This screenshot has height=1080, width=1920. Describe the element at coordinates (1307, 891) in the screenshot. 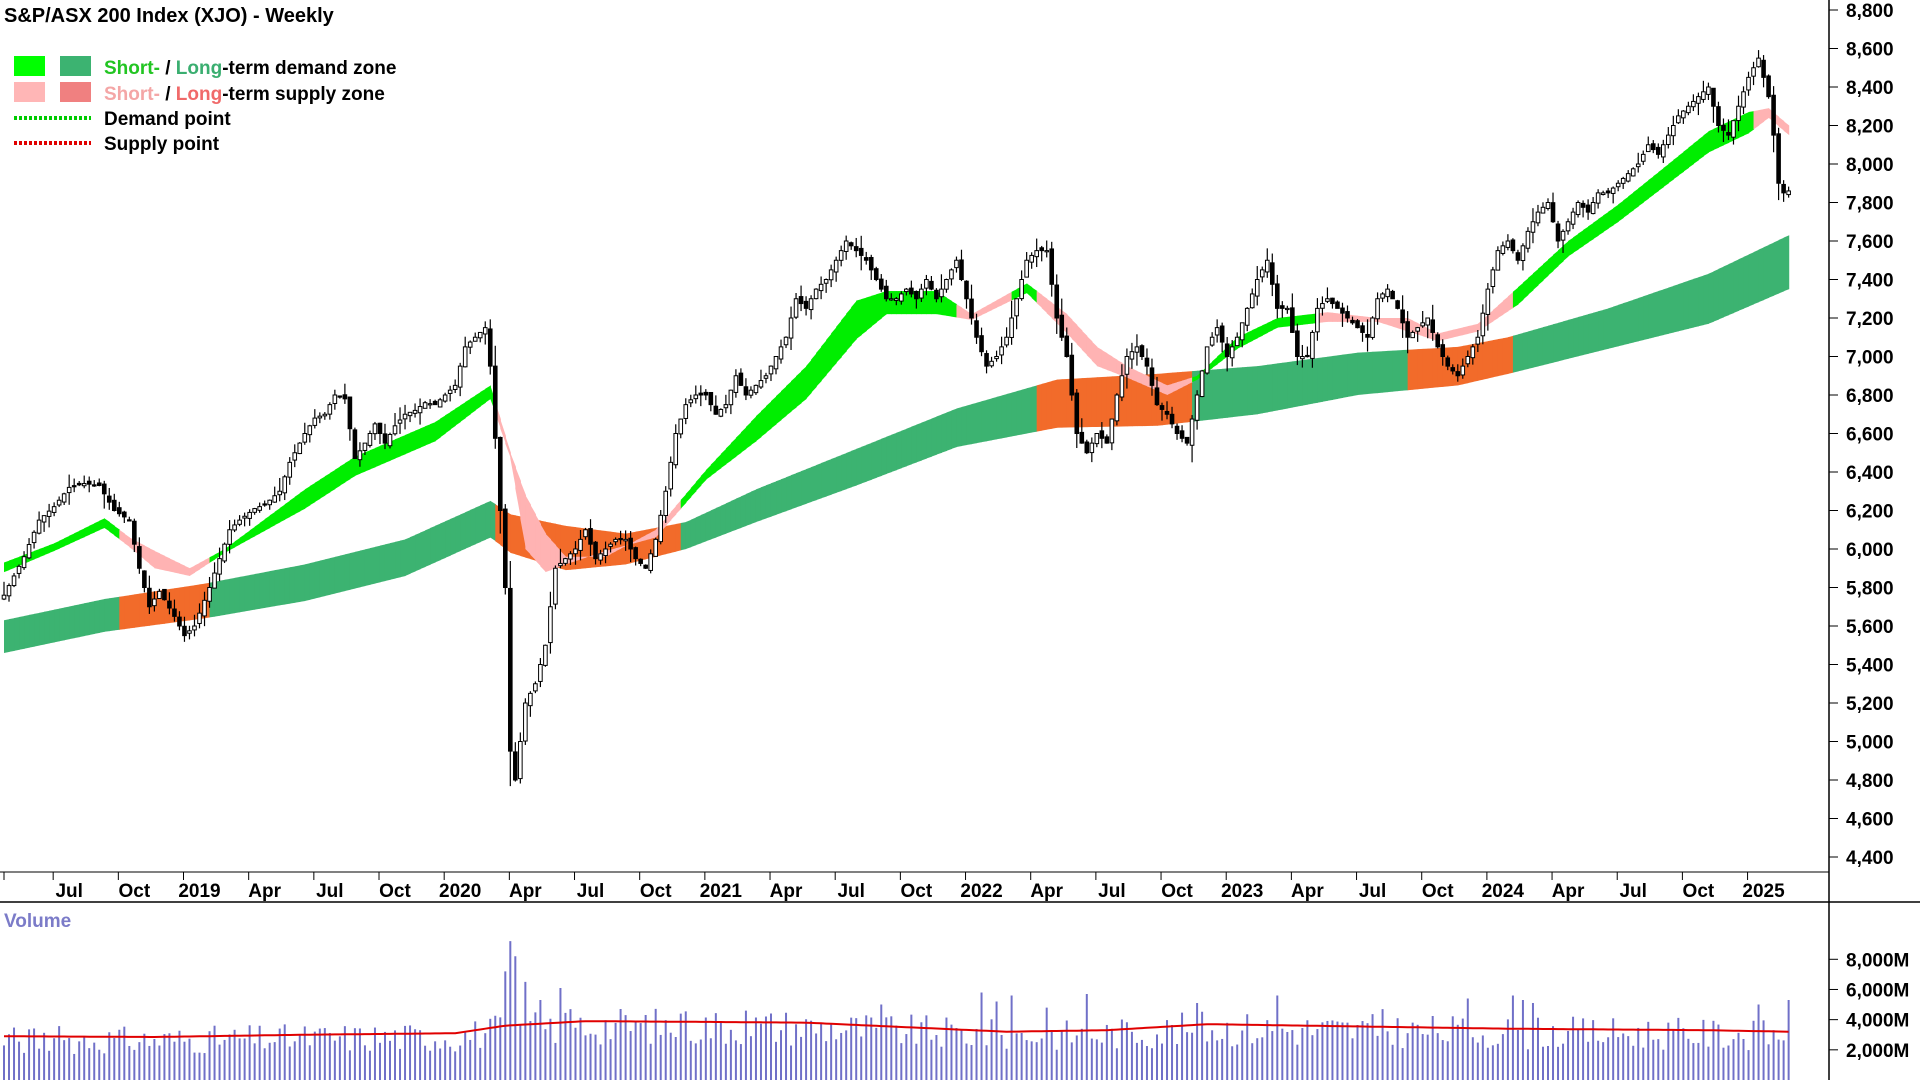

I see `time-tick-label: Apr` at that location.